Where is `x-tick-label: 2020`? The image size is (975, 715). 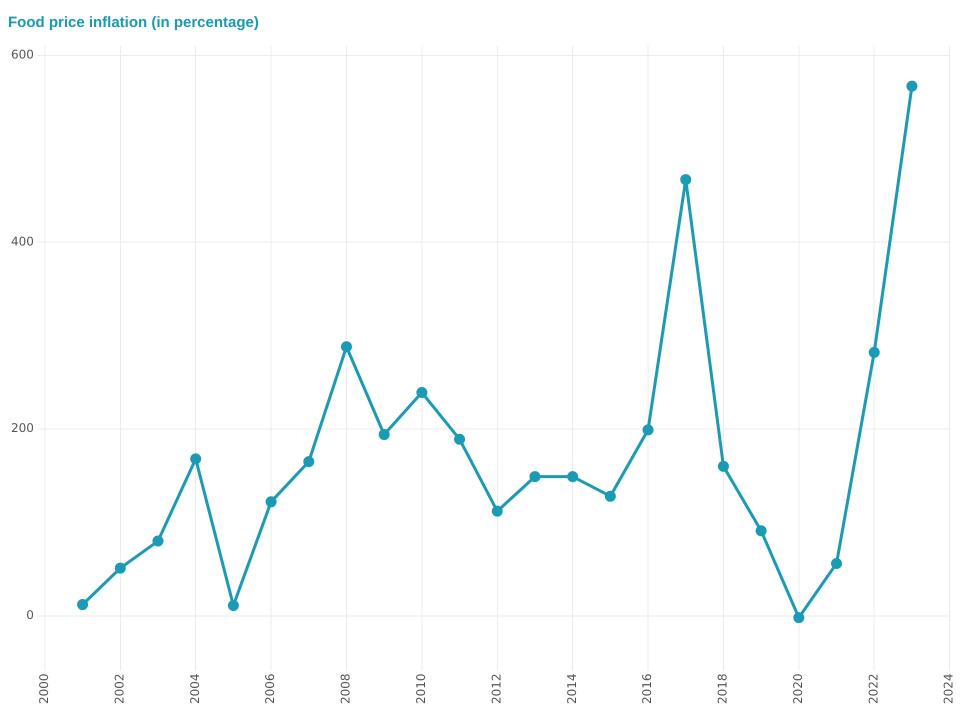 x-tick-label: 2020 is located at coordinates (797, 688).